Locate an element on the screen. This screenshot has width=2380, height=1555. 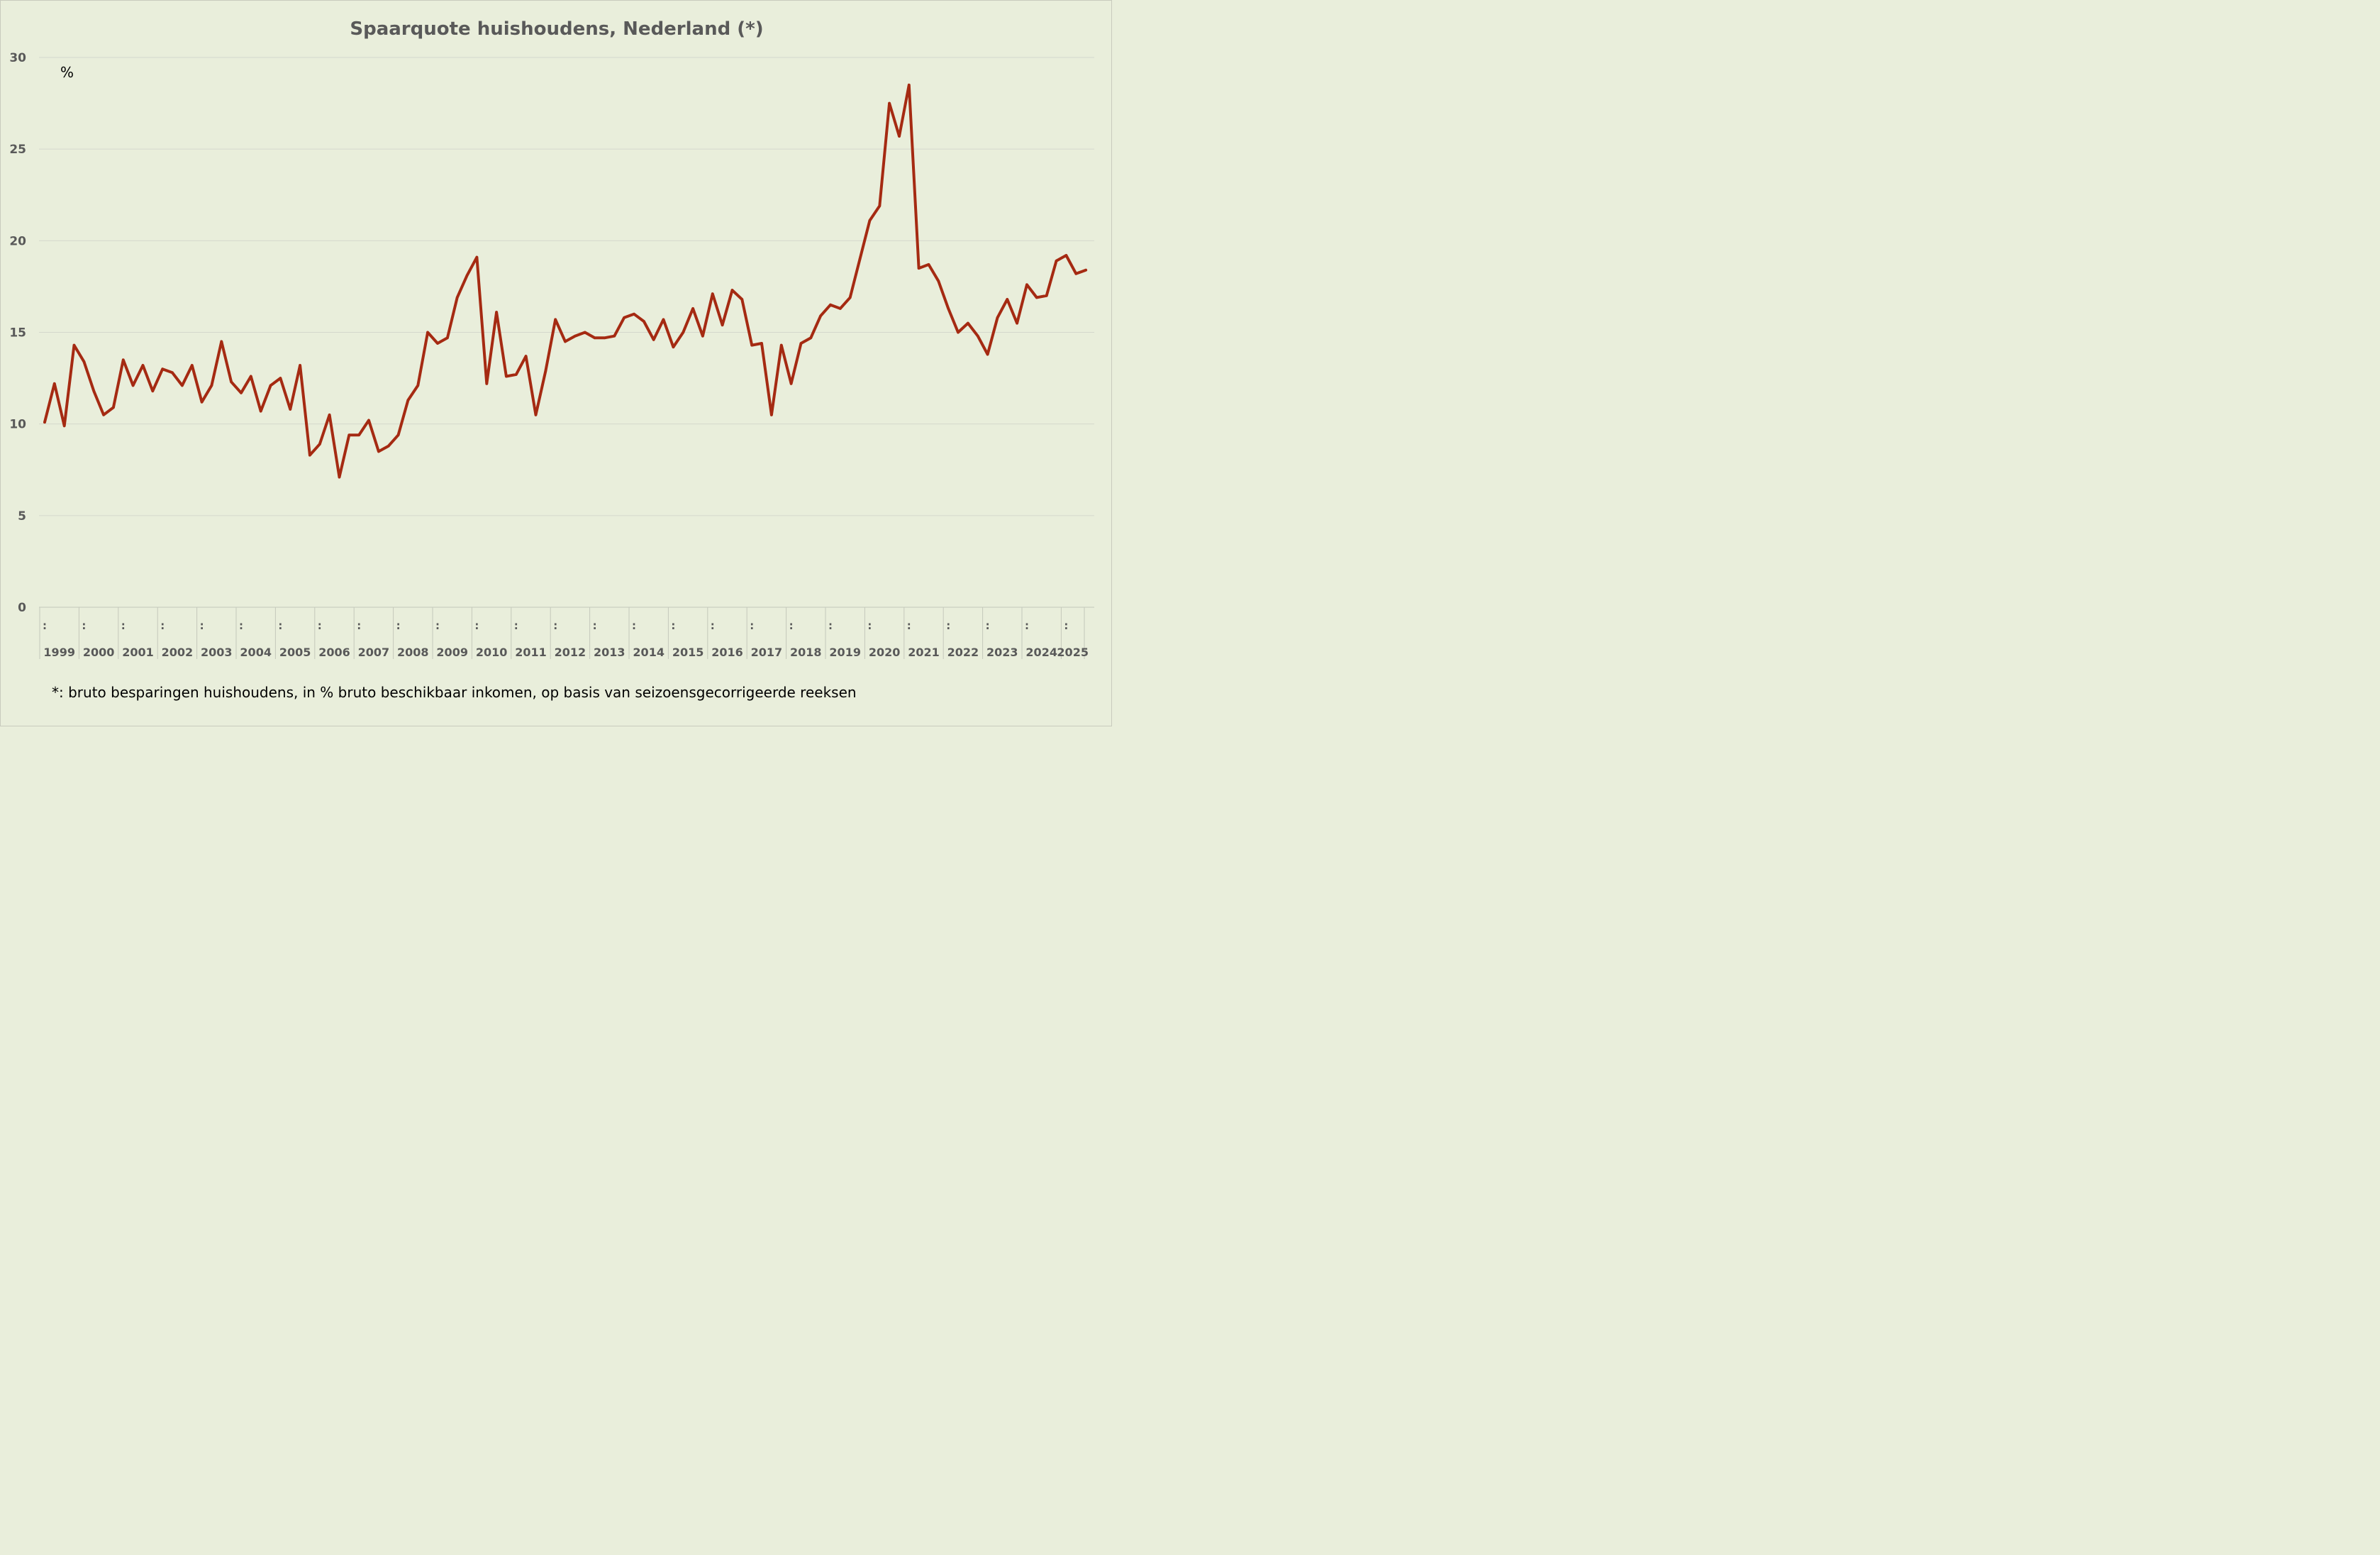
x-tick-label: 2007 is located at coordinates (374, 652).